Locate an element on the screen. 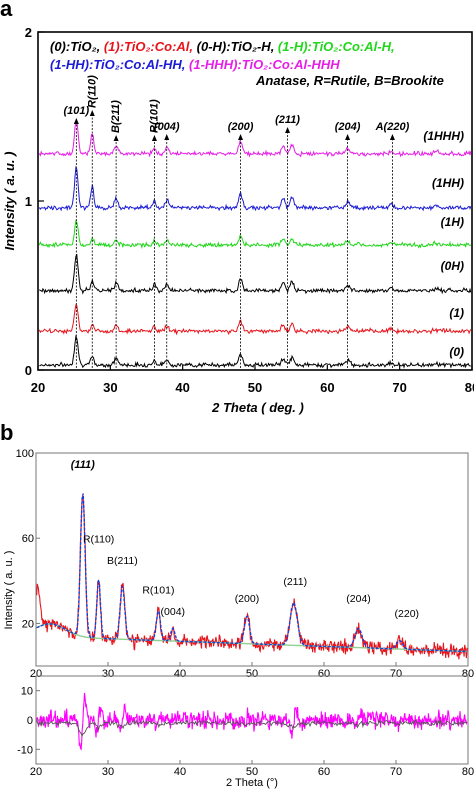 The height and width of the screenshot is (793, 474). x-tick-label-a-6: 80 is located at coordinates (469, 387).